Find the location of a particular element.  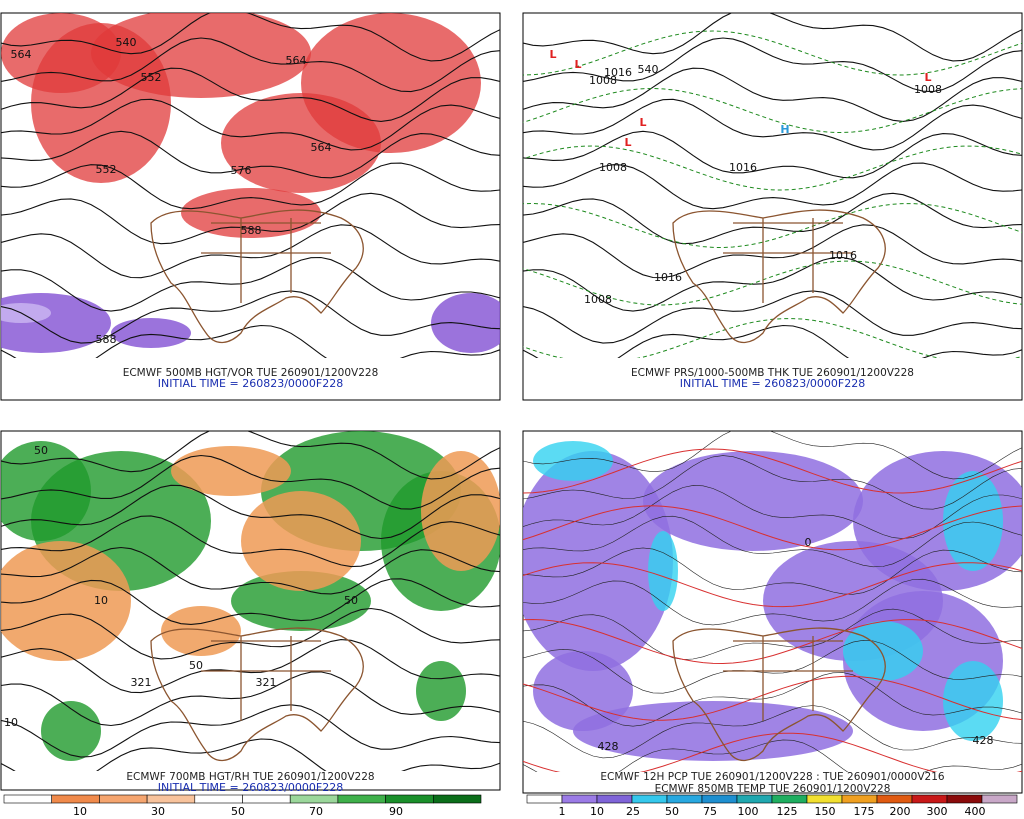

colorbar-label: 200 is located at coordinates (900, 811).